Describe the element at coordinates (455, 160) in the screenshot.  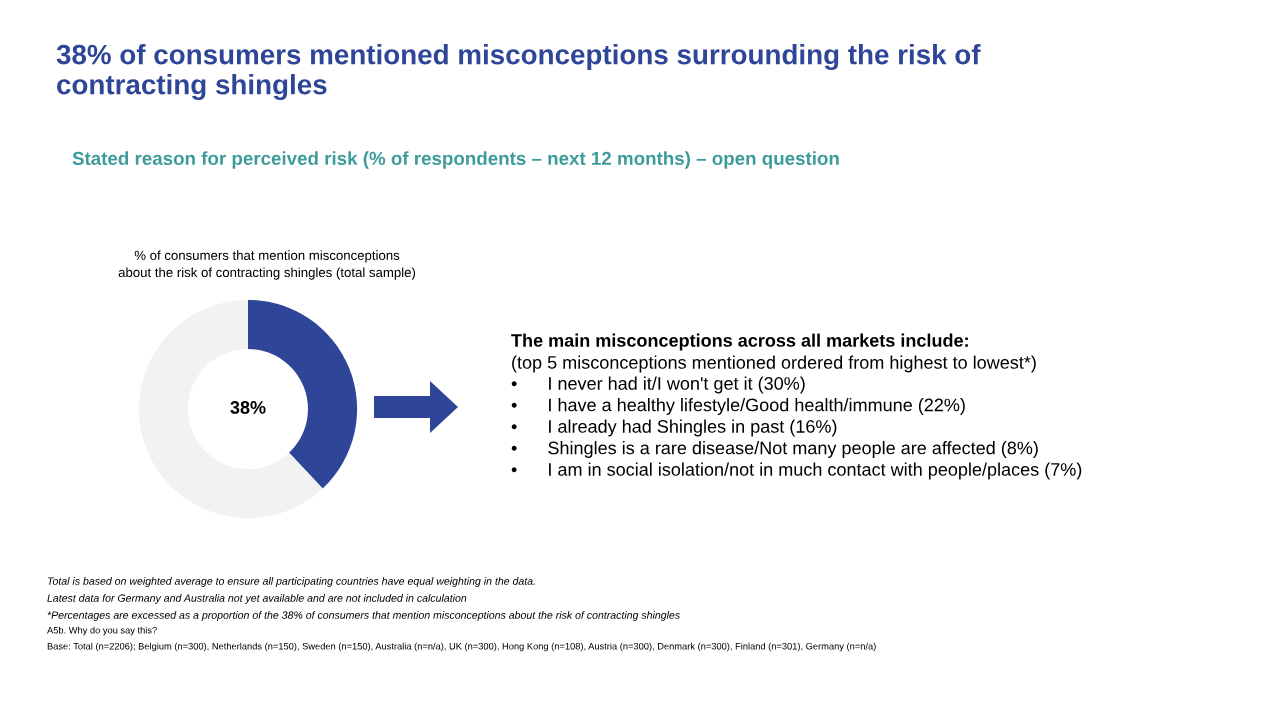
I see `text: Stated reason for perceived risk (% of respondents – next 12 months) – open question` at that location.